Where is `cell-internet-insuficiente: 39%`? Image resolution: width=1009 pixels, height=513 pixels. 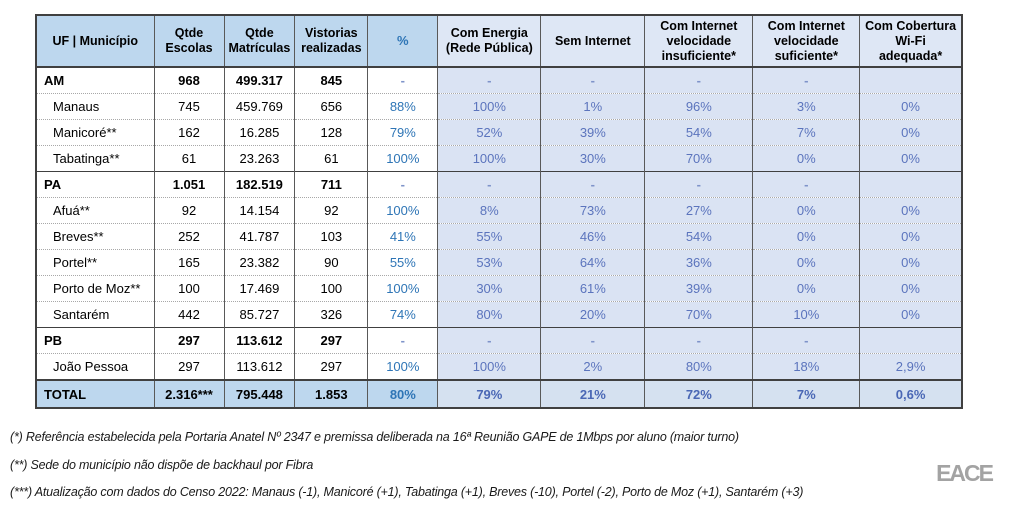 cell-internet-insuficiente: 39% is located at coordinates (699, 288).